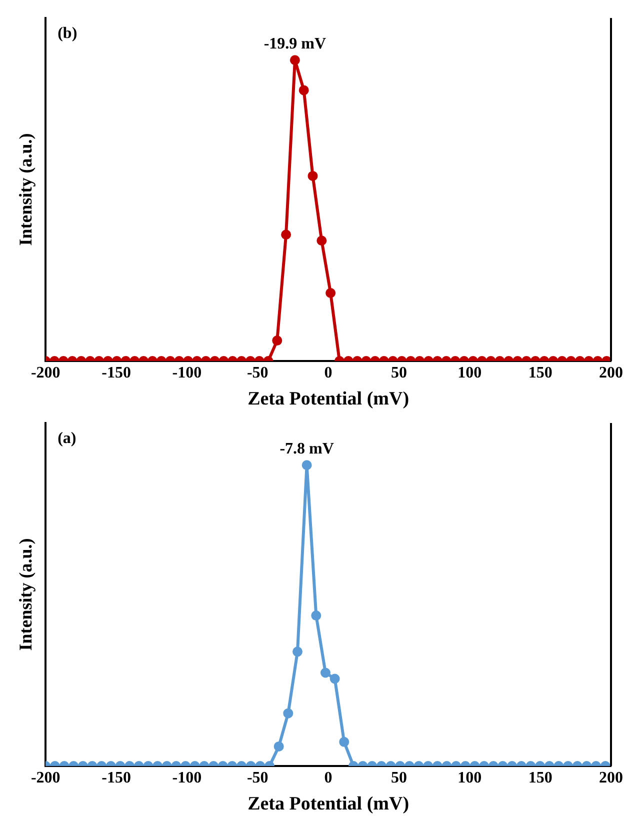  I want to click on text: (b), so click(68, 33).